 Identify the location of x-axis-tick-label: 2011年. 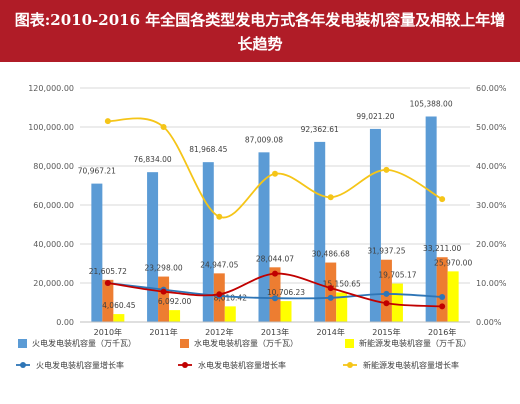
(163, 332).